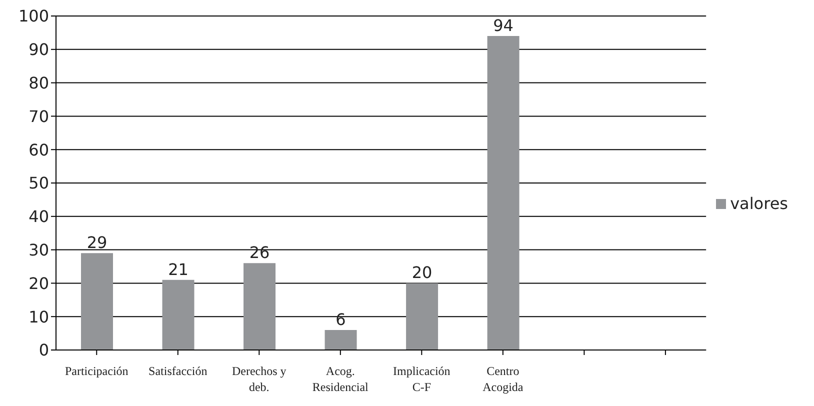  Describe the element at coordinates (341, 379) in the screenshot. I see `x-tick-label: Acog. Residencial` at that location.